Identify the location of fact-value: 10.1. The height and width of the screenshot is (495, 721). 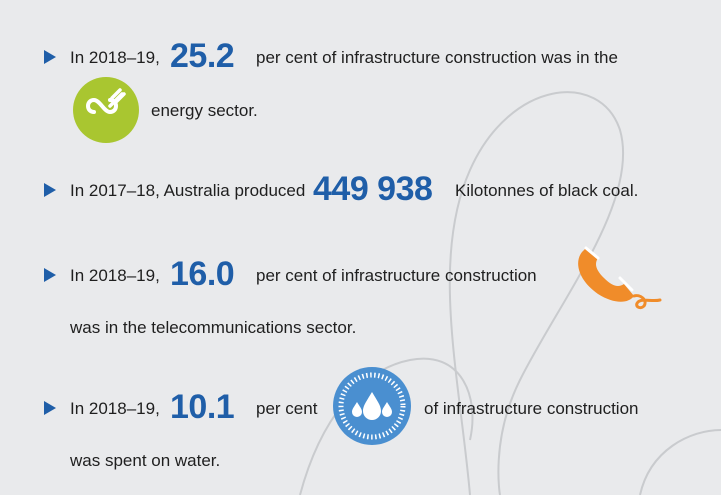
(202, 407).